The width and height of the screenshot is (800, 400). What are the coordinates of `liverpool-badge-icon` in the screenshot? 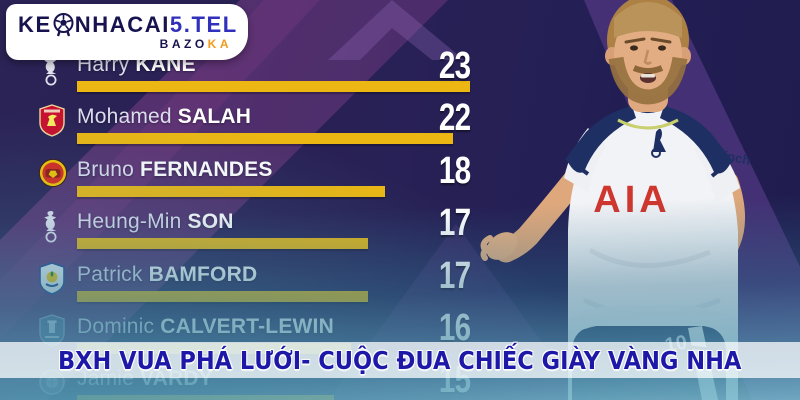 It's located at (53, 122).